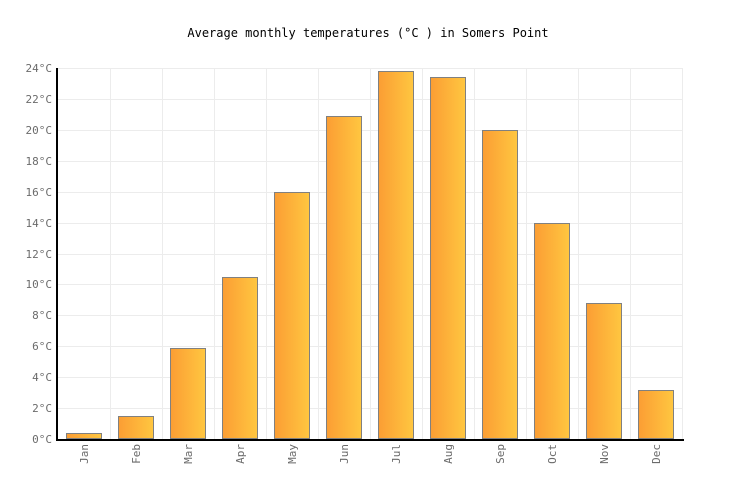  What do you see at coordinates (42, 439) in the screenshot?
I see `y-axis-tick-label: 0°C` at bounding box center [42, 439].